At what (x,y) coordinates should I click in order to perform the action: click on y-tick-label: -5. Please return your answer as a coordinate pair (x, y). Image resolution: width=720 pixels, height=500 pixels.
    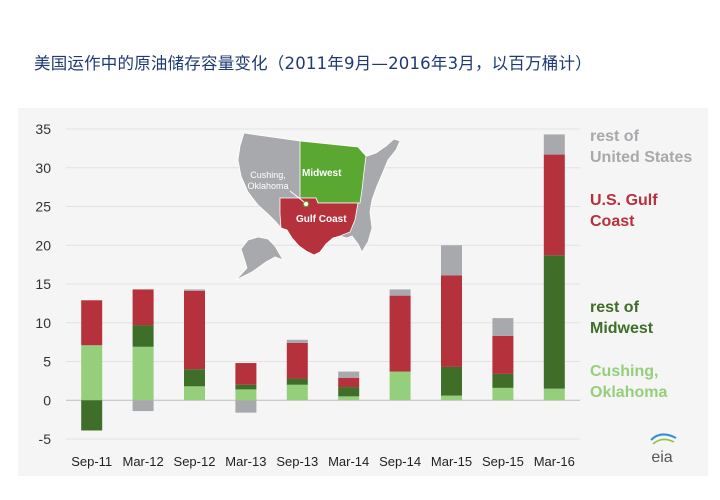
    Looking at the image, I should click on (45, 439).